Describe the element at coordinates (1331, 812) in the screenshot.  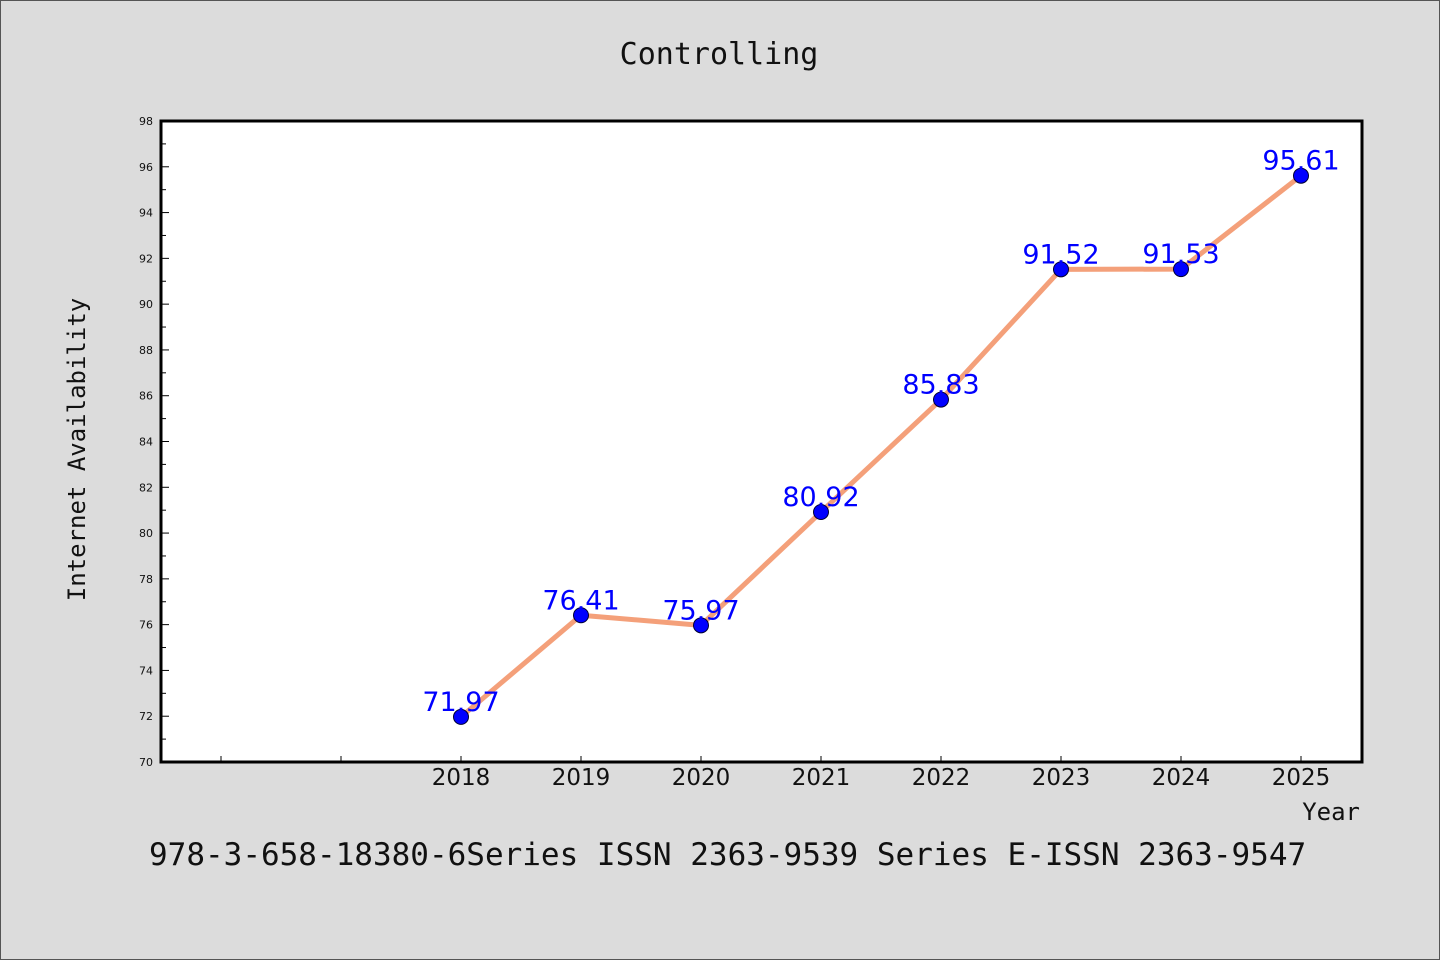
I see `x-axis-label: Year` at that location.